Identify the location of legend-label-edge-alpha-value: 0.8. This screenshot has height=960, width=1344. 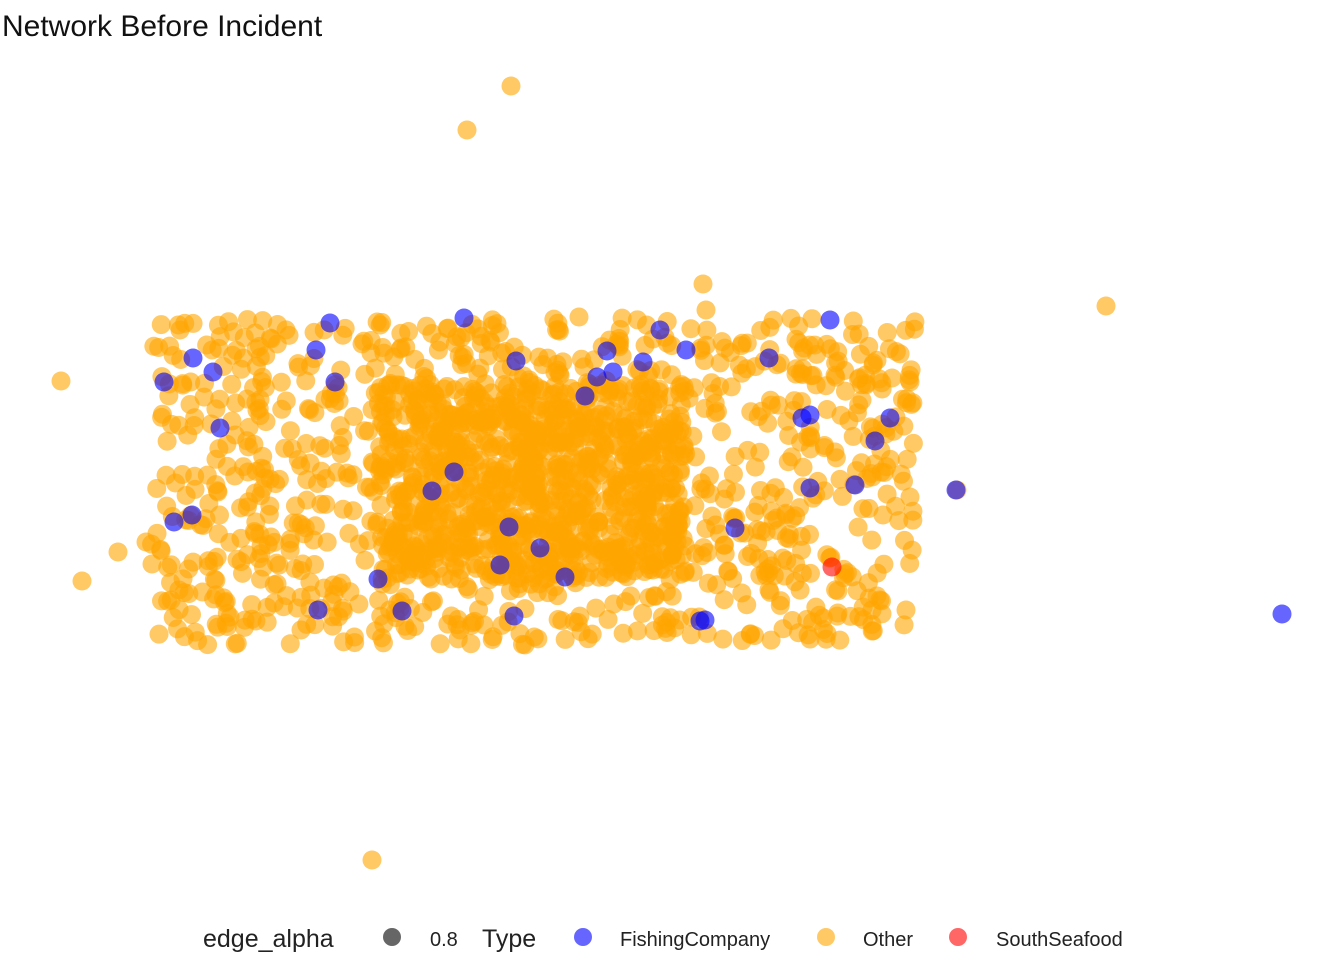
(444, 940).